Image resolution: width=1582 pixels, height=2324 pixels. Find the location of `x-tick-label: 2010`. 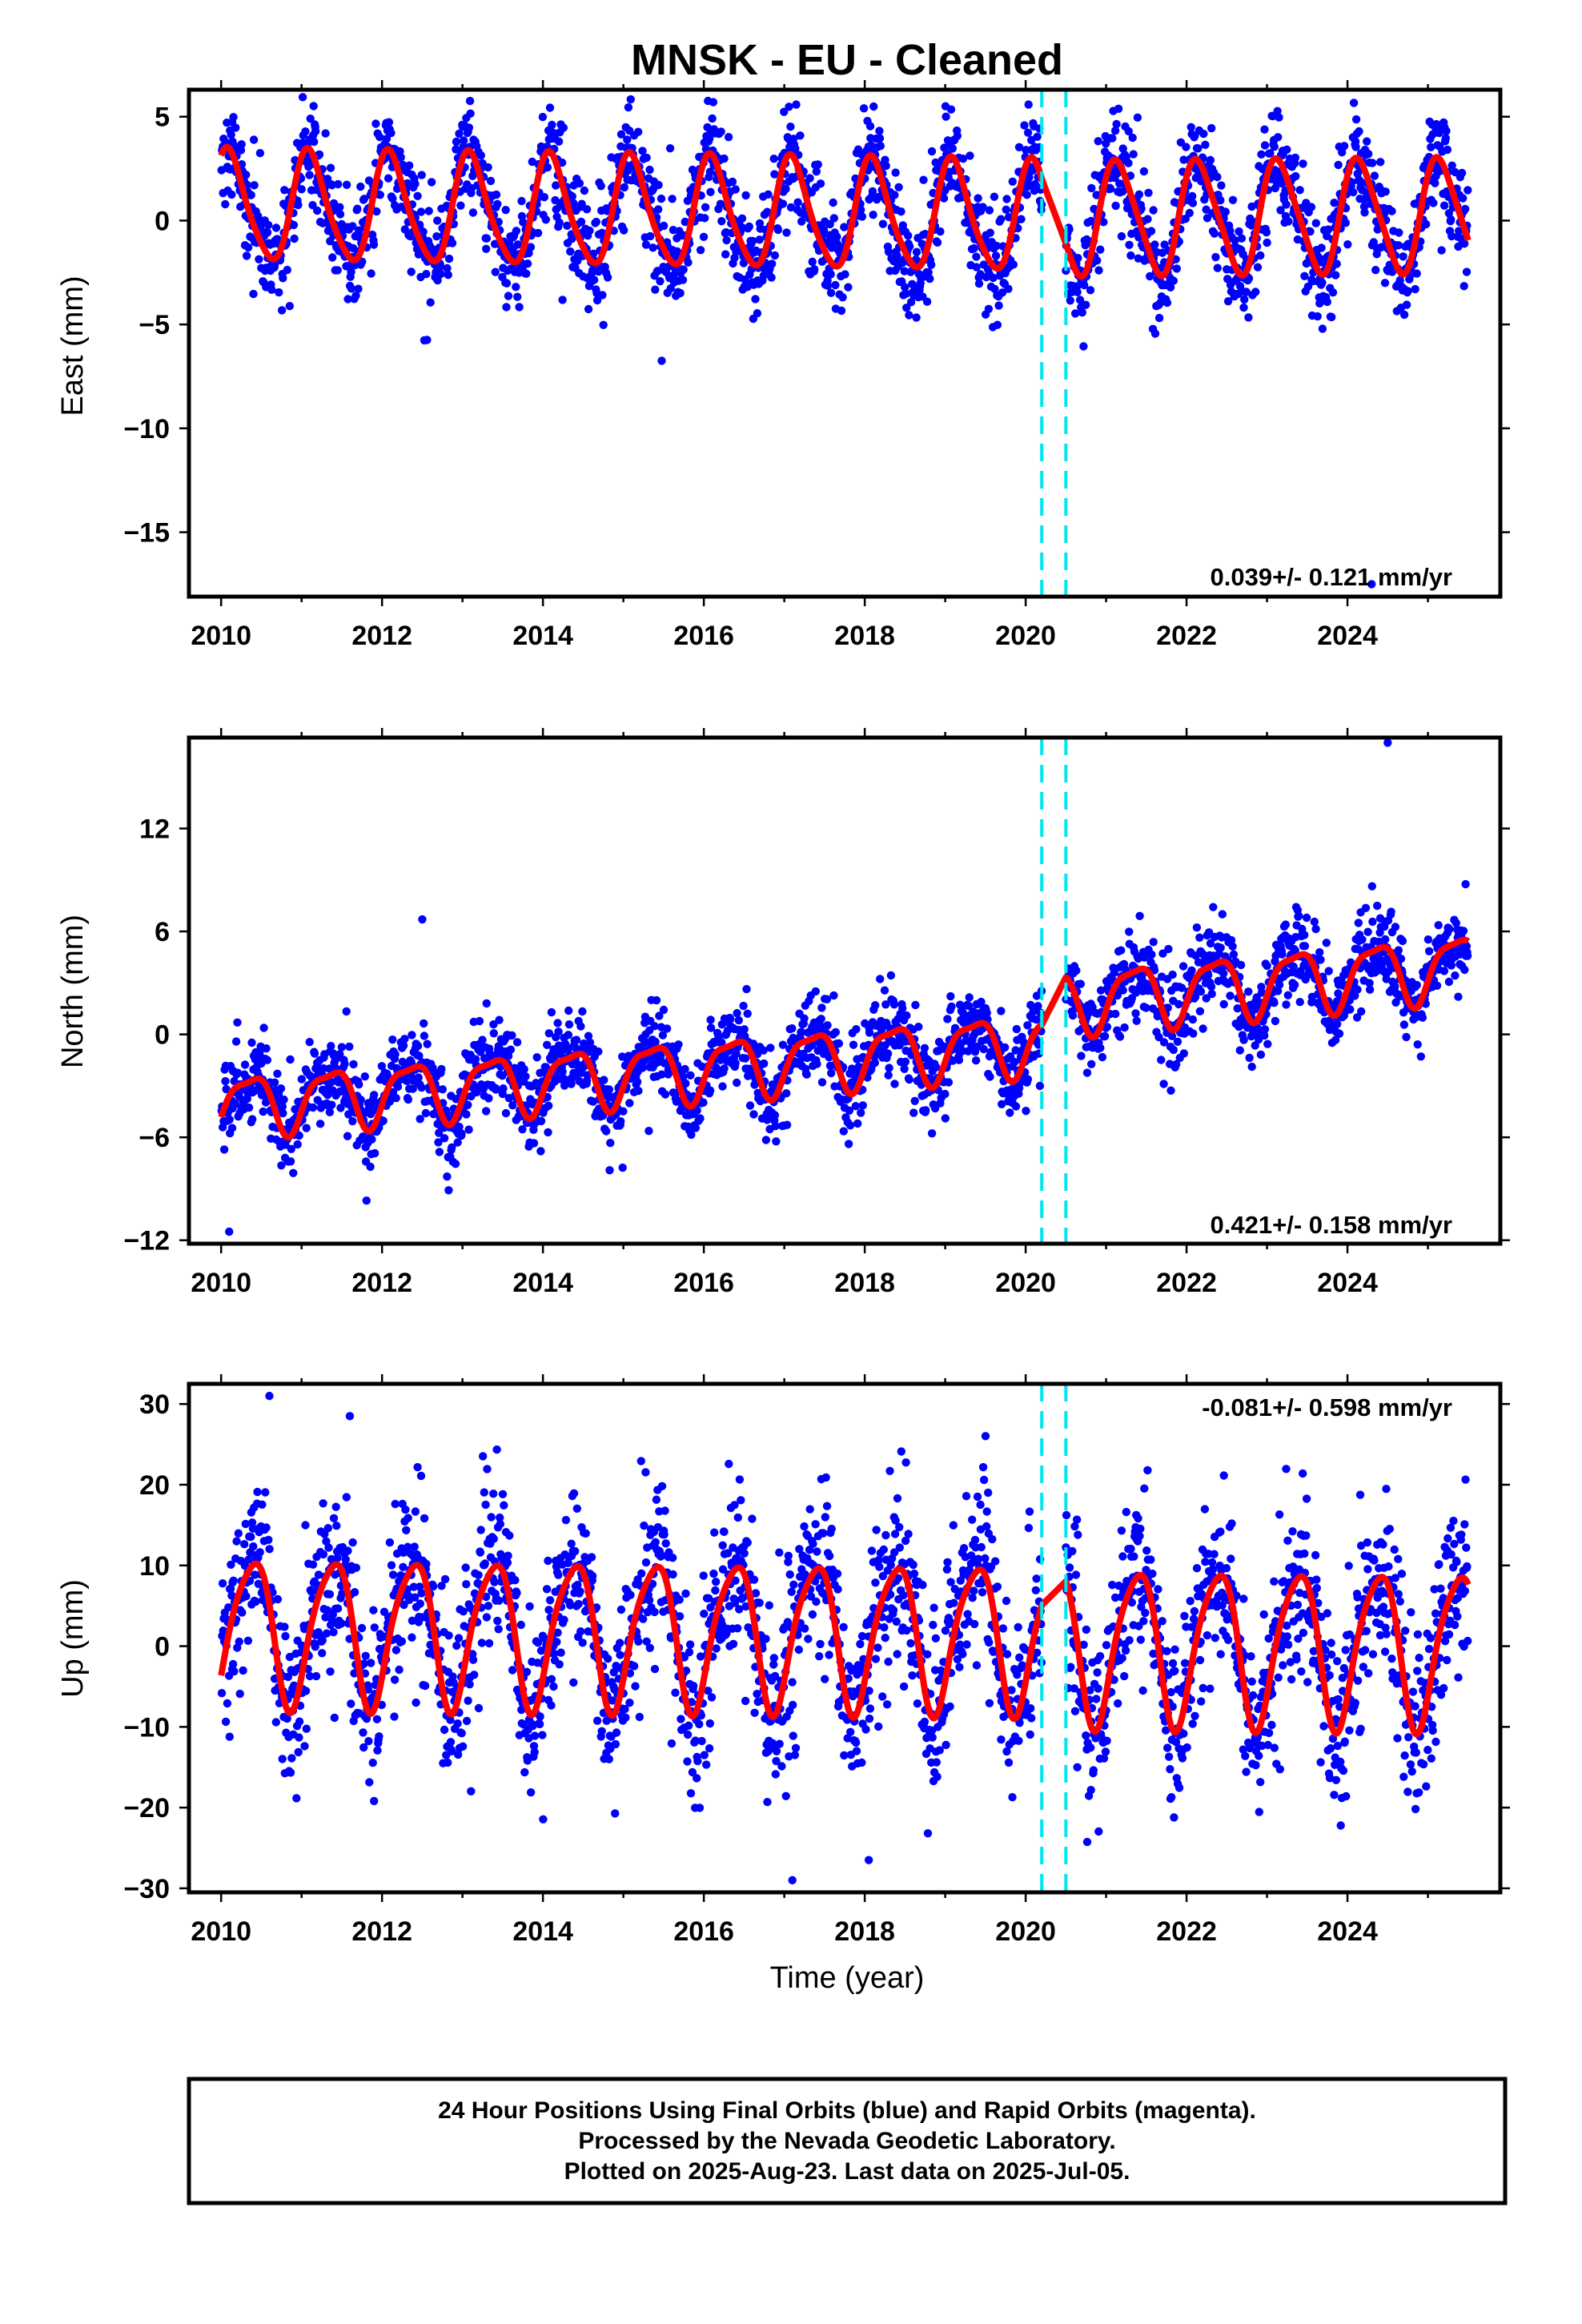

x-tick-label: 2010 is located at coordinates (221, 1283).